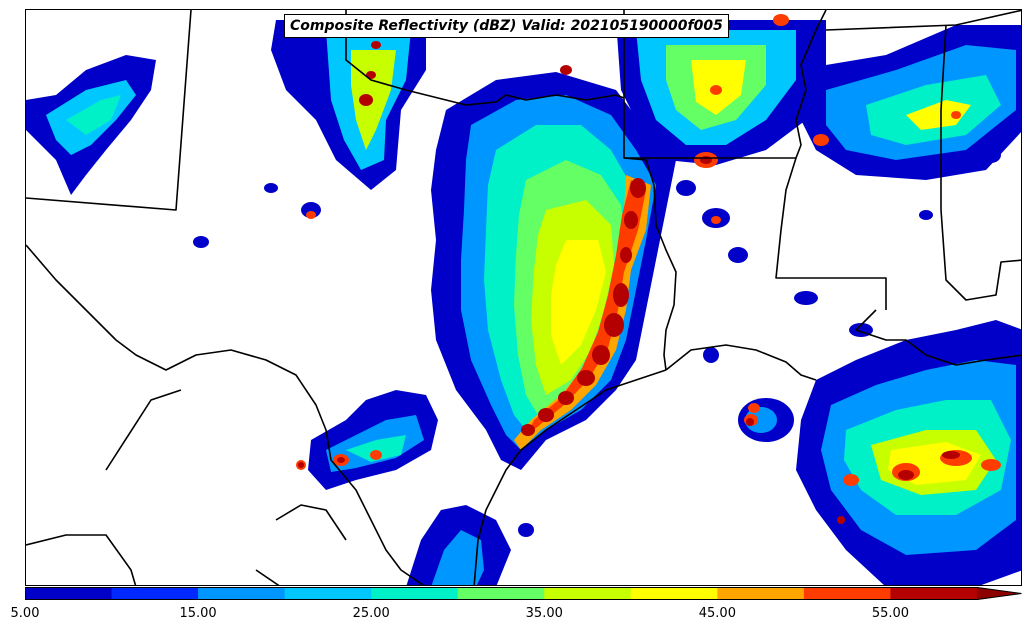  Describe the element at coordinates (371, 613) in the screenshot. I see `colorbar-tick-label: 25.00` at that location.